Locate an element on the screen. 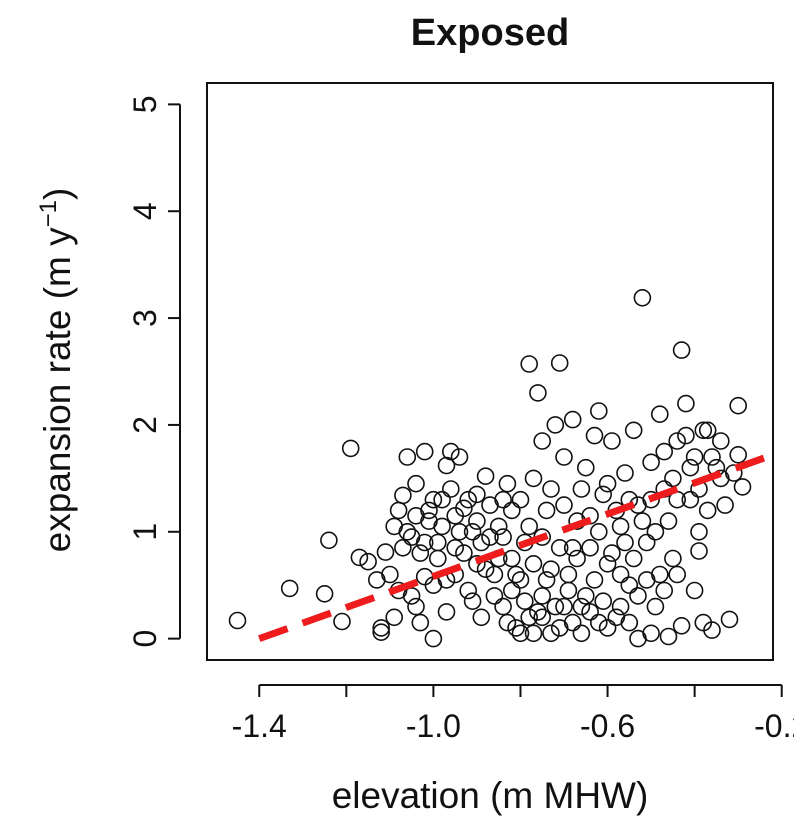 This screenshot has height=822, width=794. x-tick-label: -0.6 is located at coordinates (607, 726).